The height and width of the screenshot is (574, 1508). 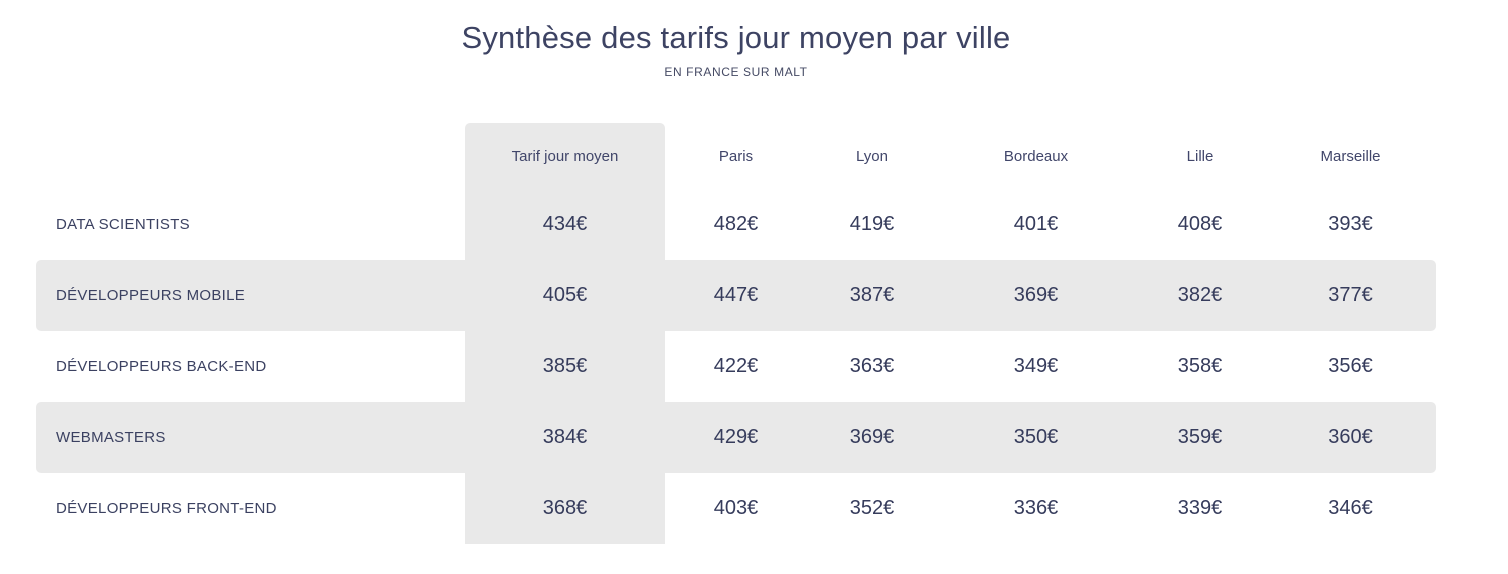 What do you see at coordinates (1350, 295) in the screenshot?
I see `cell-developpeurs-mobile-marseille: 377€` at bounding box center [1350, 295].